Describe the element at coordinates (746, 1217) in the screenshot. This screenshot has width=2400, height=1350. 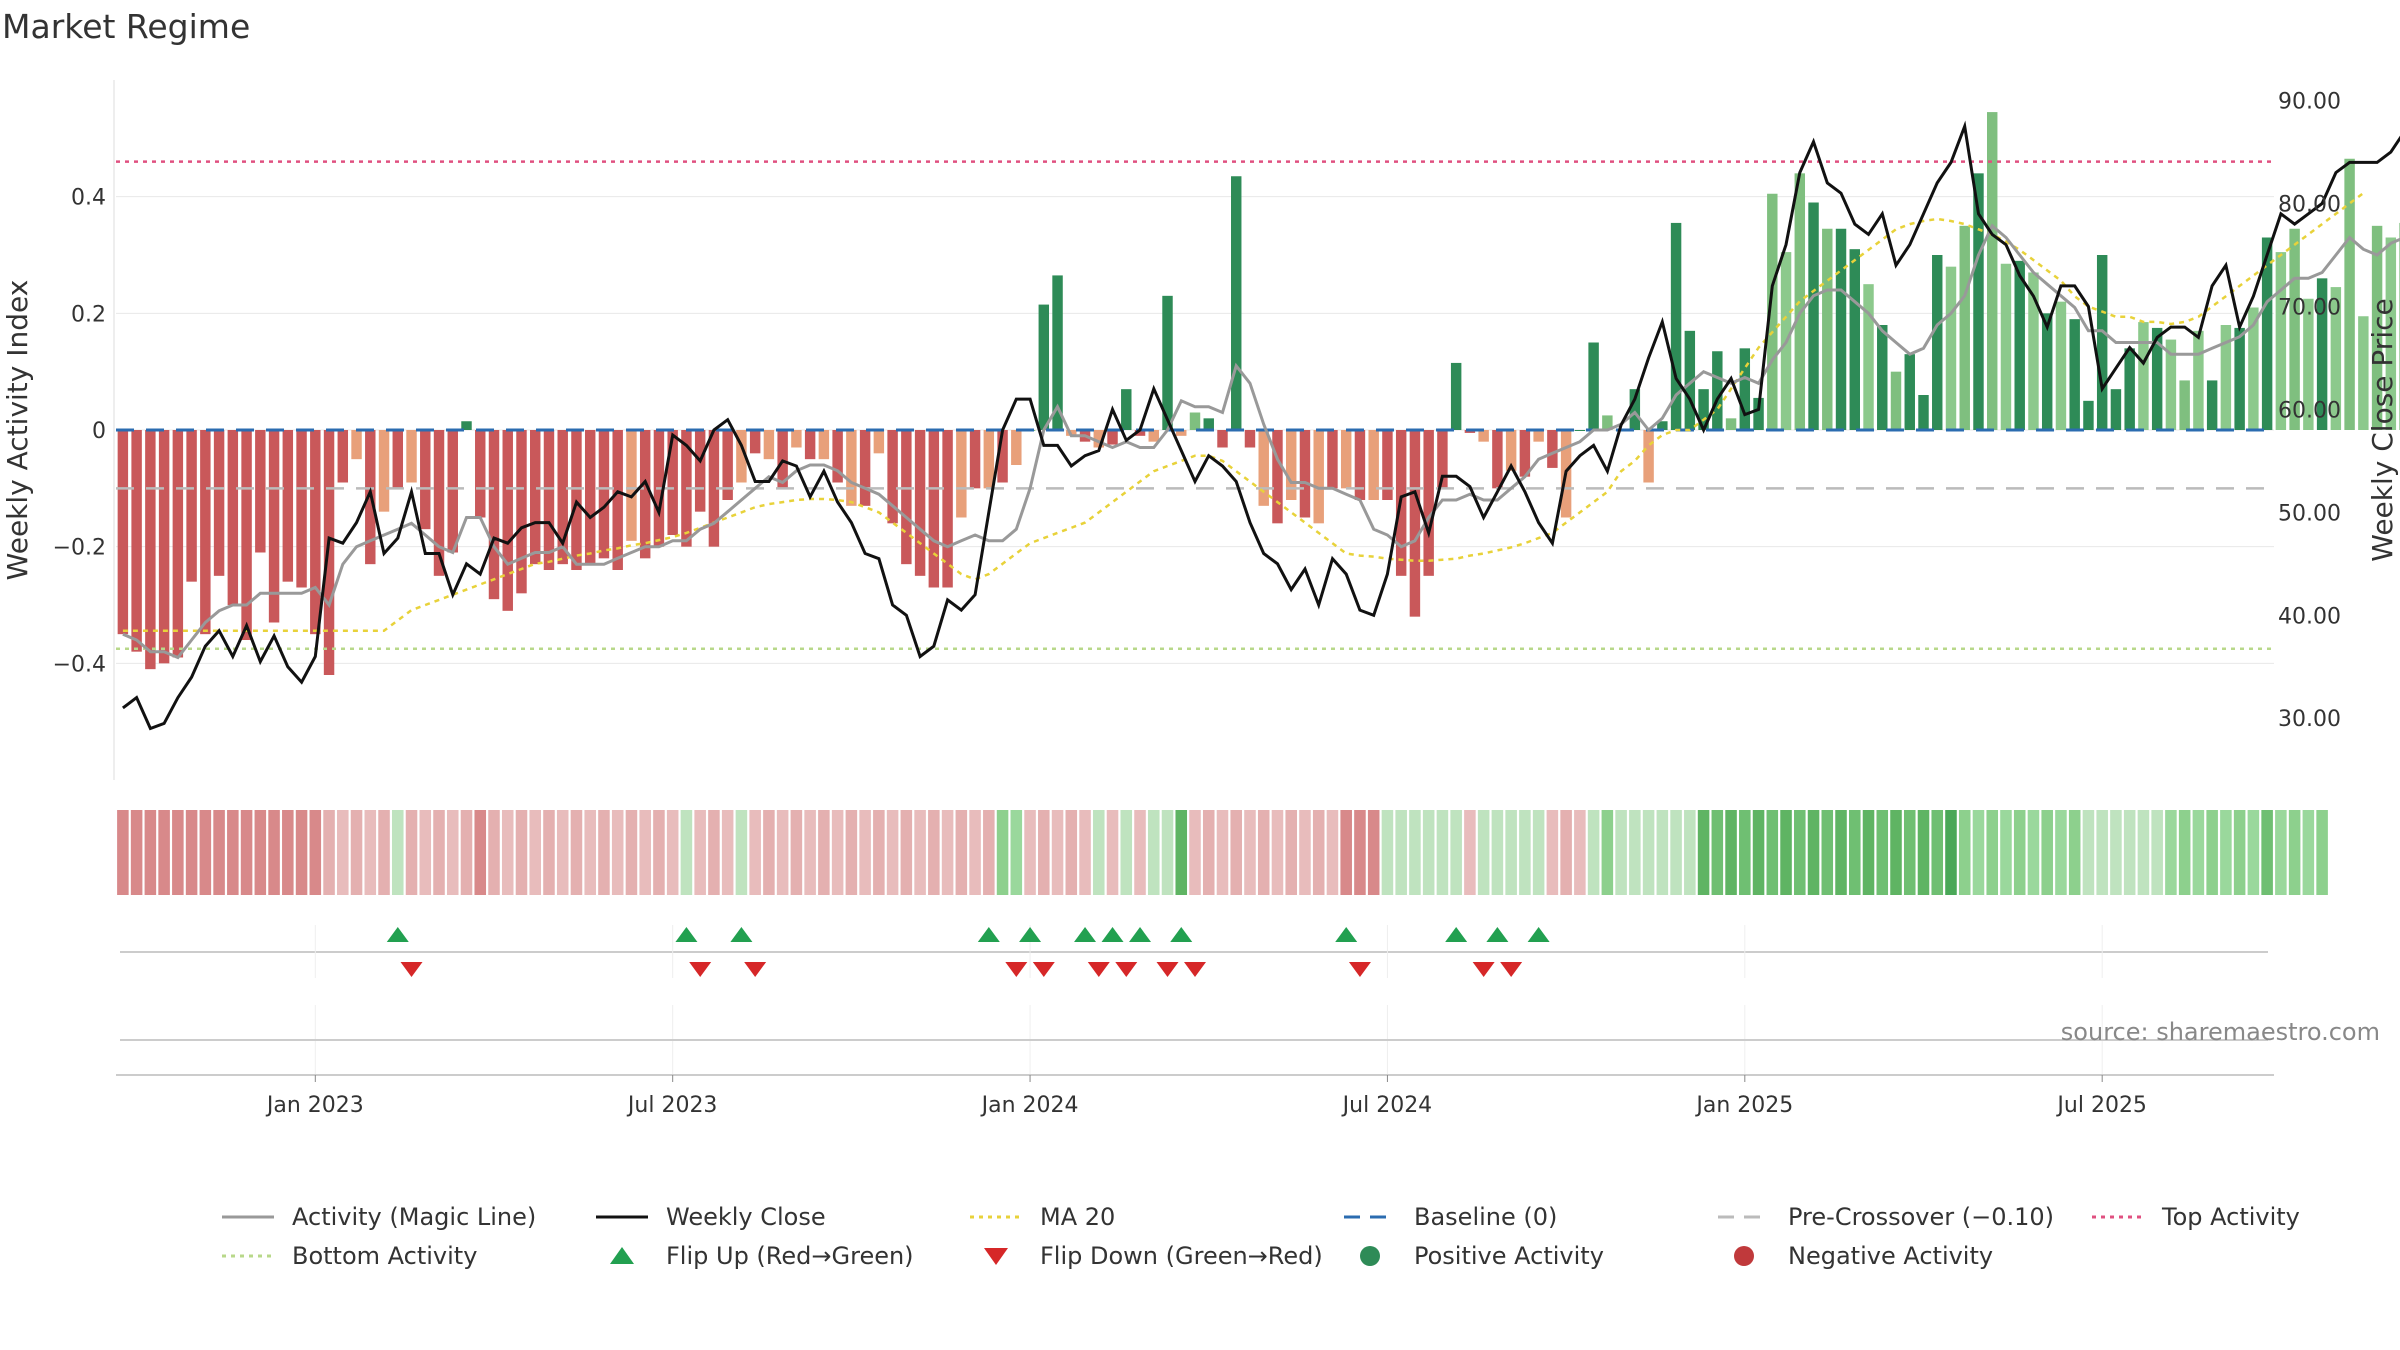
I see `legend-label: Weekly Close` at that location.